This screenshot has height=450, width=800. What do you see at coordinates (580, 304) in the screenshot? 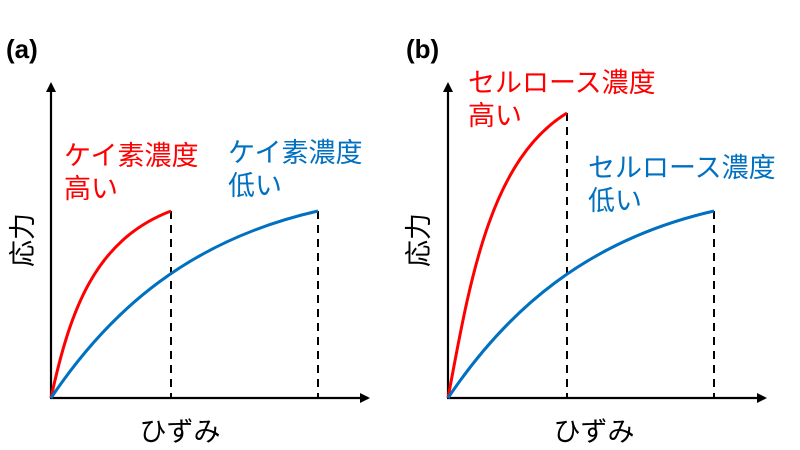
I see `curve-low-cellulose` at bounding box center [580, 304].